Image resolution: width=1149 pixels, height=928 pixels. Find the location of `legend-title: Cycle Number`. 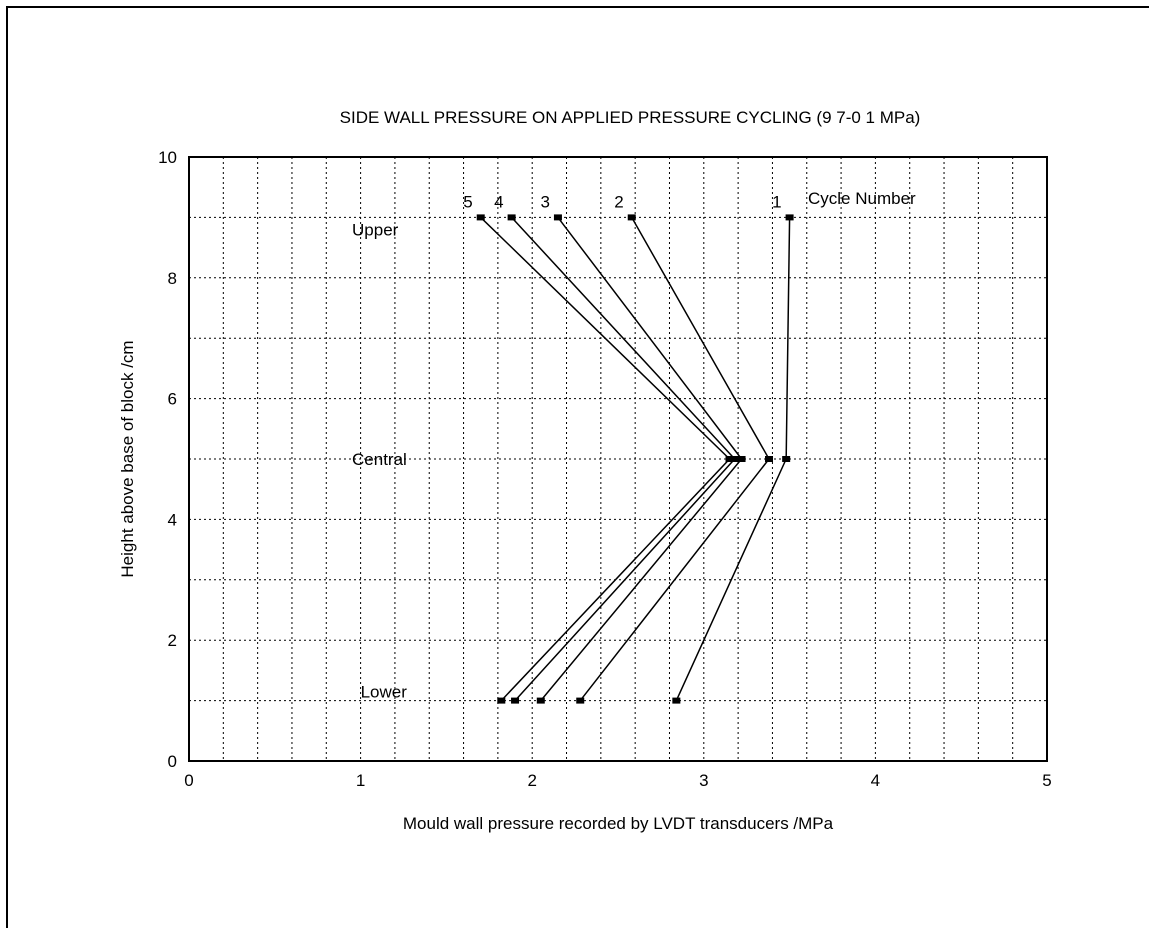

legend-title: Cycle Number is located at coordinates (862, 198).